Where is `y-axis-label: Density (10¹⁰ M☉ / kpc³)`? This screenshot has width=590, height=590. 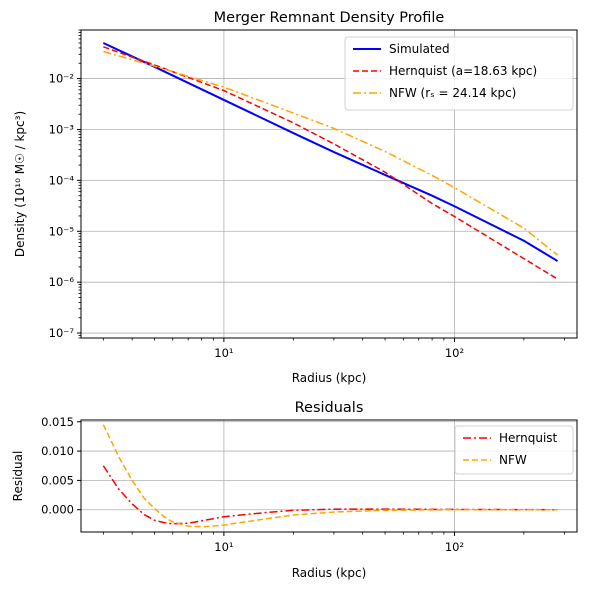 y-axis-label: Density (10¹⁰ M☉ / kpc³) is located at coordinates (20, 184).